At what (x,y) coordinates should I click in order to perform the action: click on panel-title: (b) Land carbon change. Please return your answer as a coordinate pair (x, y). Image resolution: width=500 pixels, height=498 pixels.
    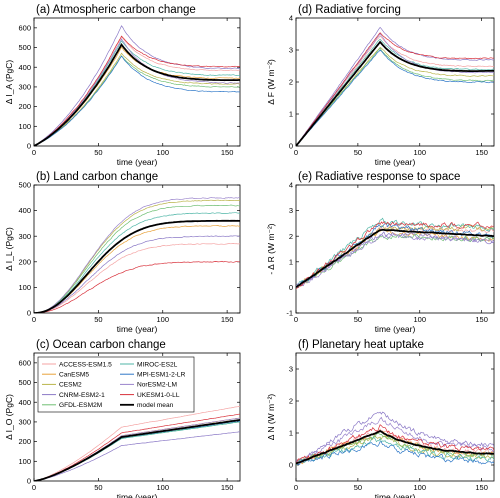
    Looking at the image, I should click on (97, 177).